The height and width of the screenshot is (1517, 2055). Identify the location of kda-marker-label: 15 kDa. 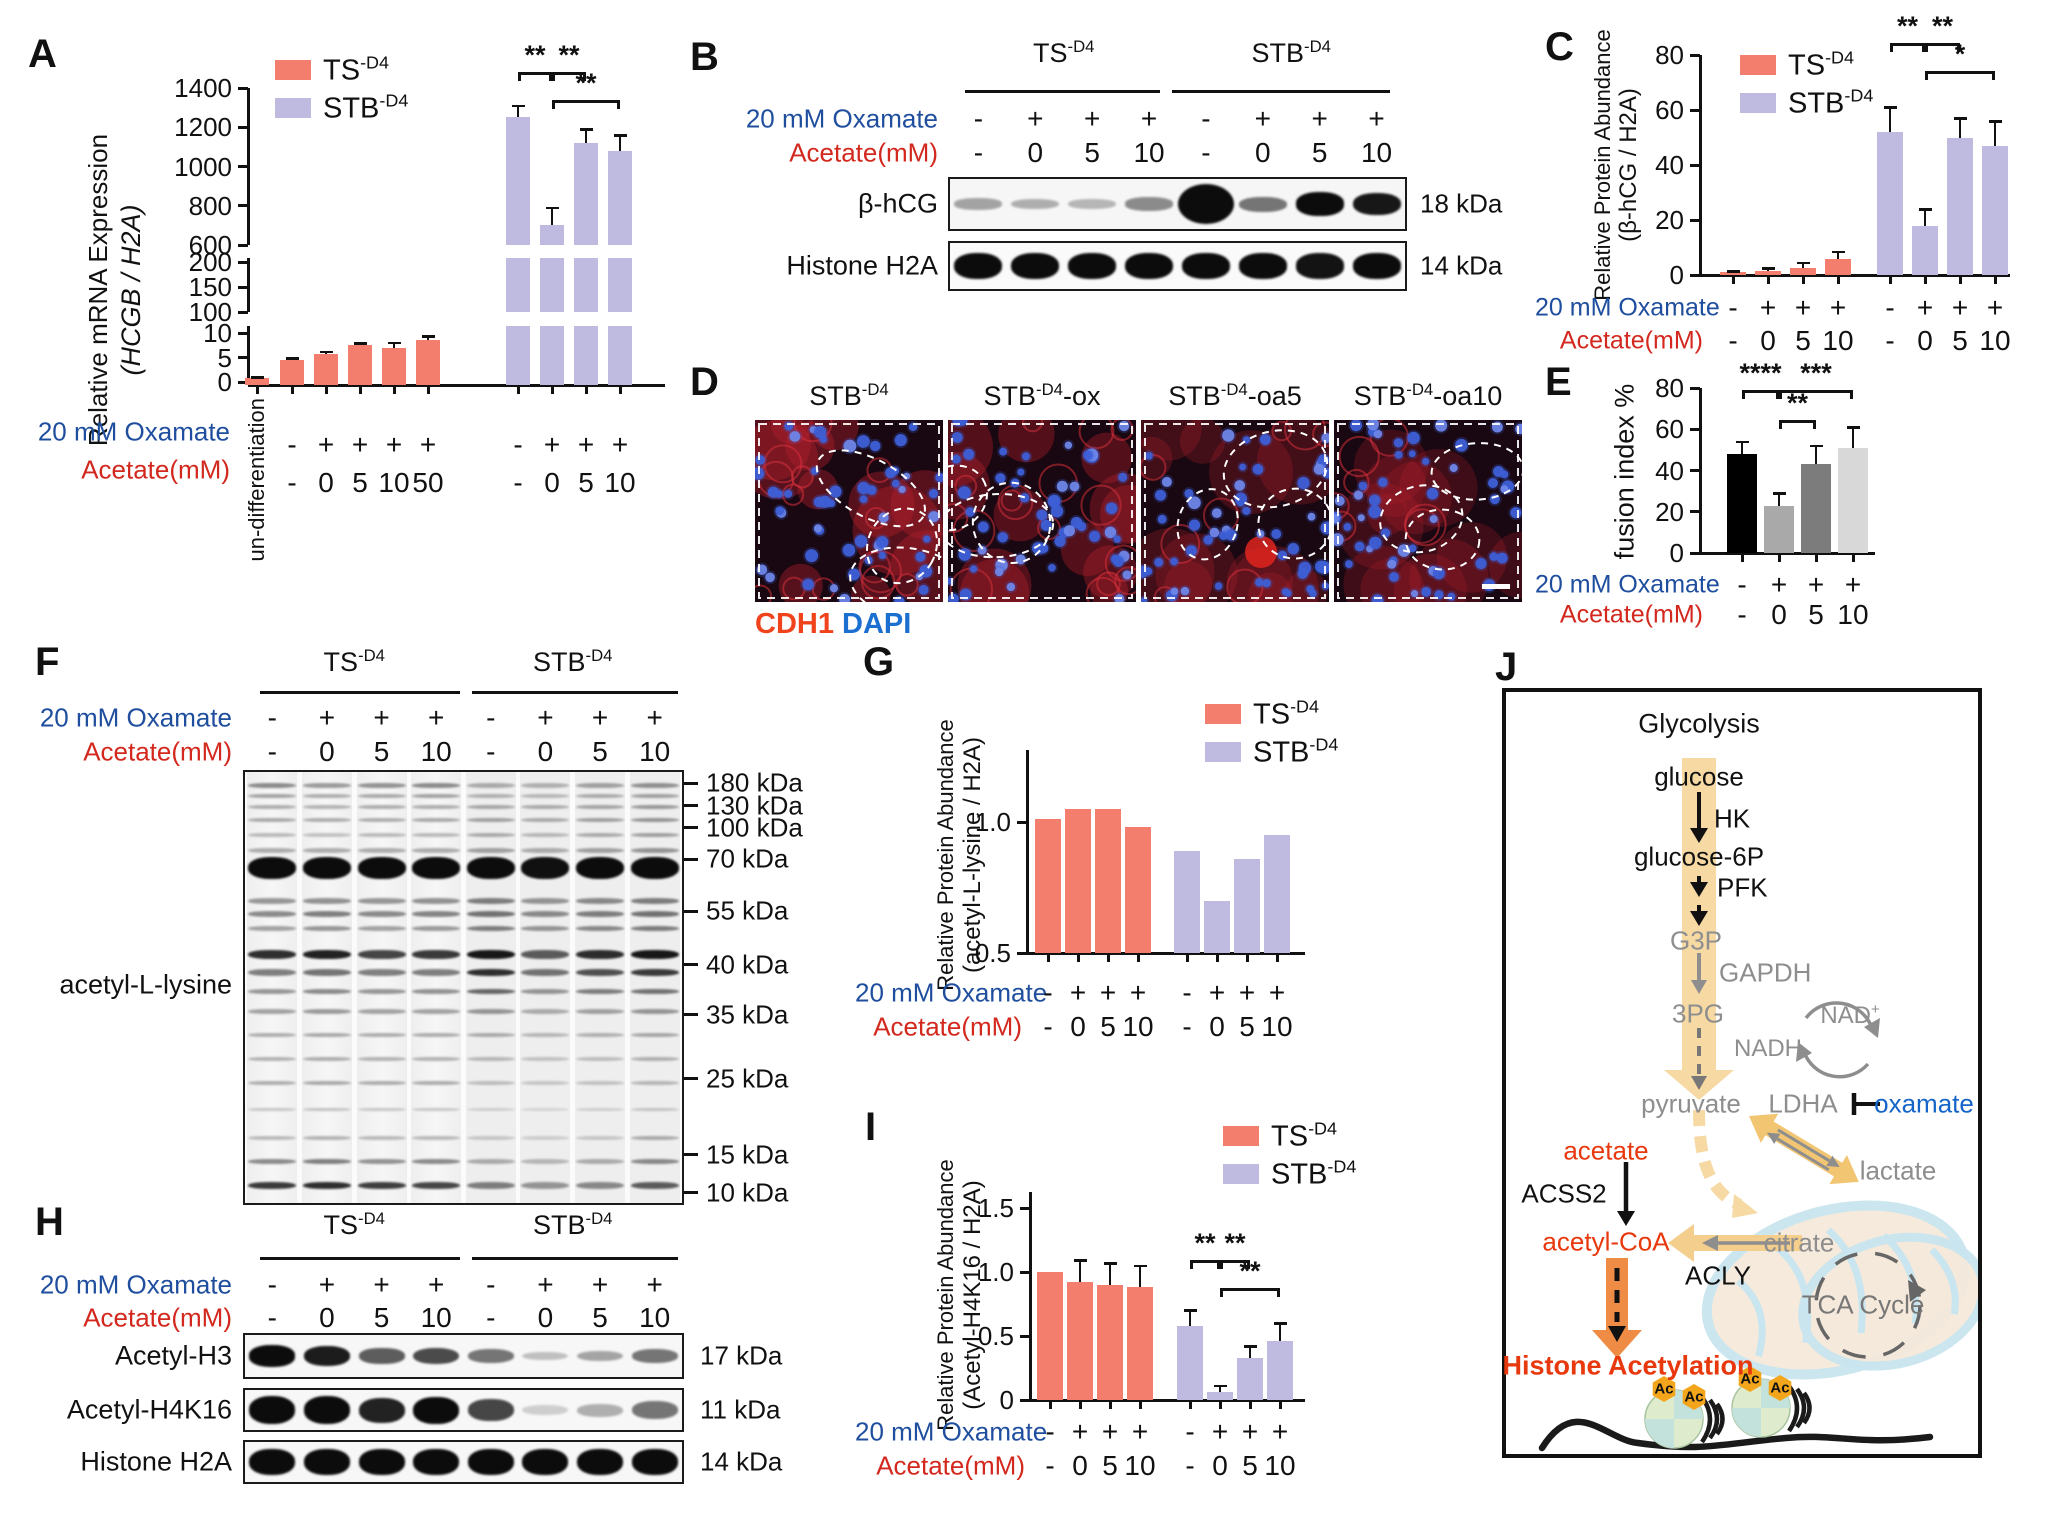
(747, 1154).